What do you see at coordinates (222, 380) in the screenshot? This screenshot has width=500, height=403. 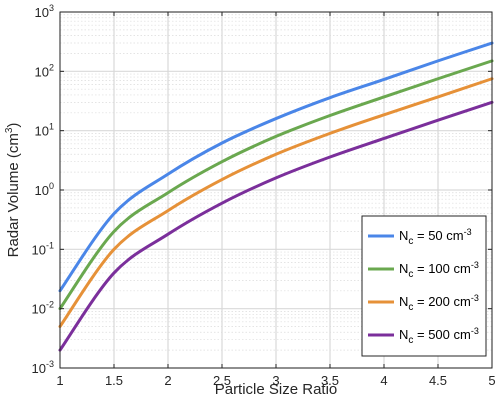 I see `x-tick-label: 2.5` at bounding box center [222, 380].